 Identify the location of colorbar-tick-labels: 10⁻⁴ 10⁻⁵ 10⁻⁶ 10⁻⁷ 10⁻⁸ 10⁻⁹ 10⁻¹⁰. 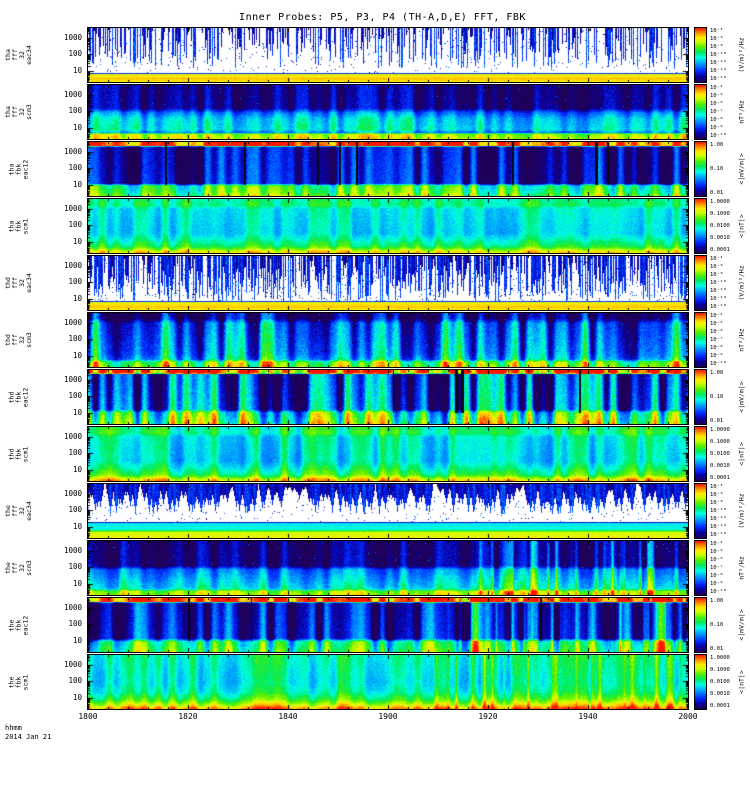
(723, 112).